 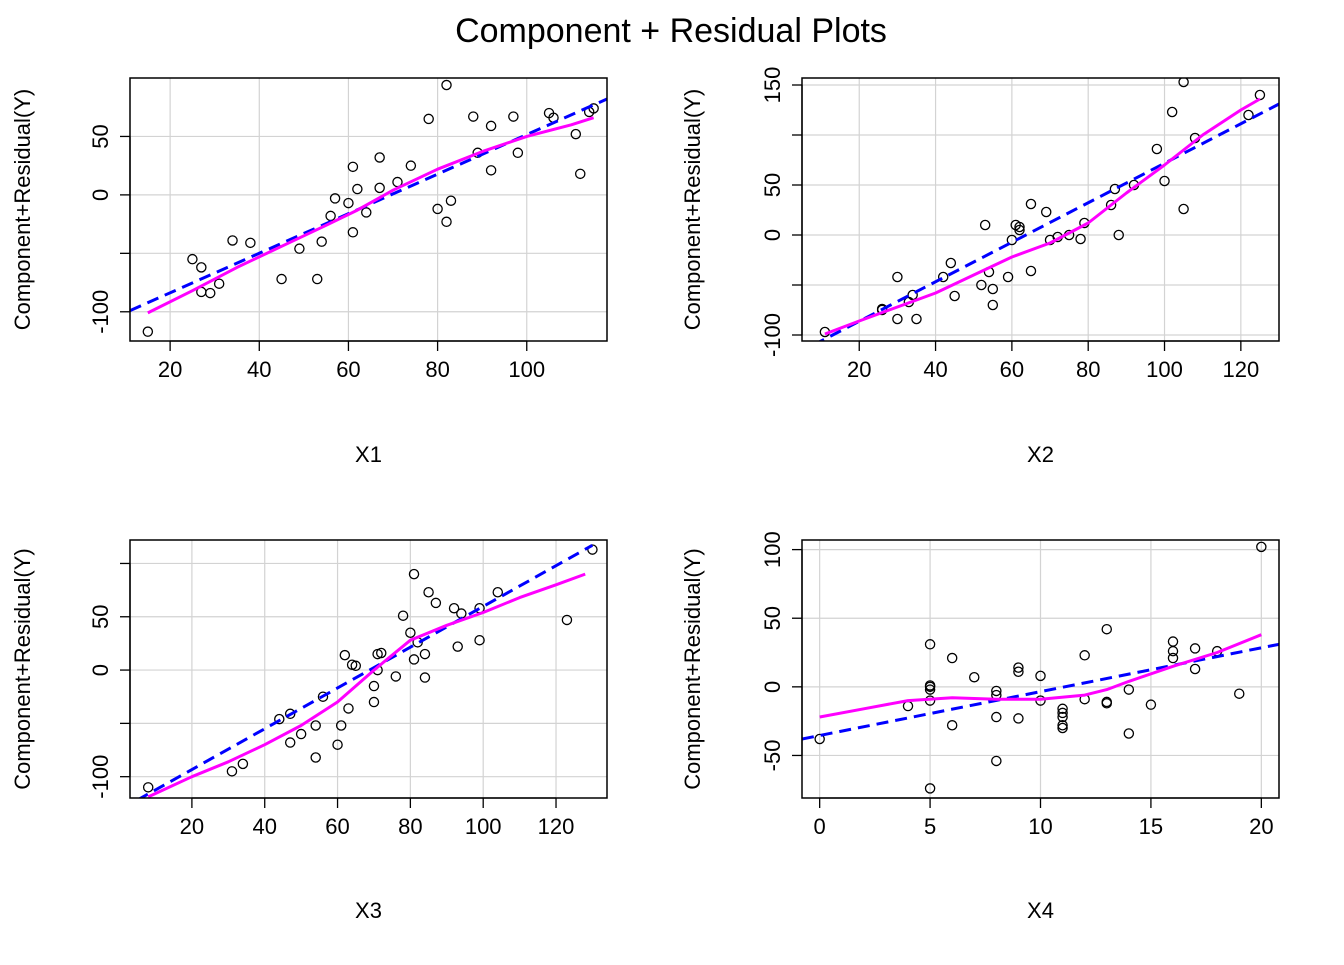 I want to click on x-axis: 20 40 60 80 100 120, so click(x=377, y=818).